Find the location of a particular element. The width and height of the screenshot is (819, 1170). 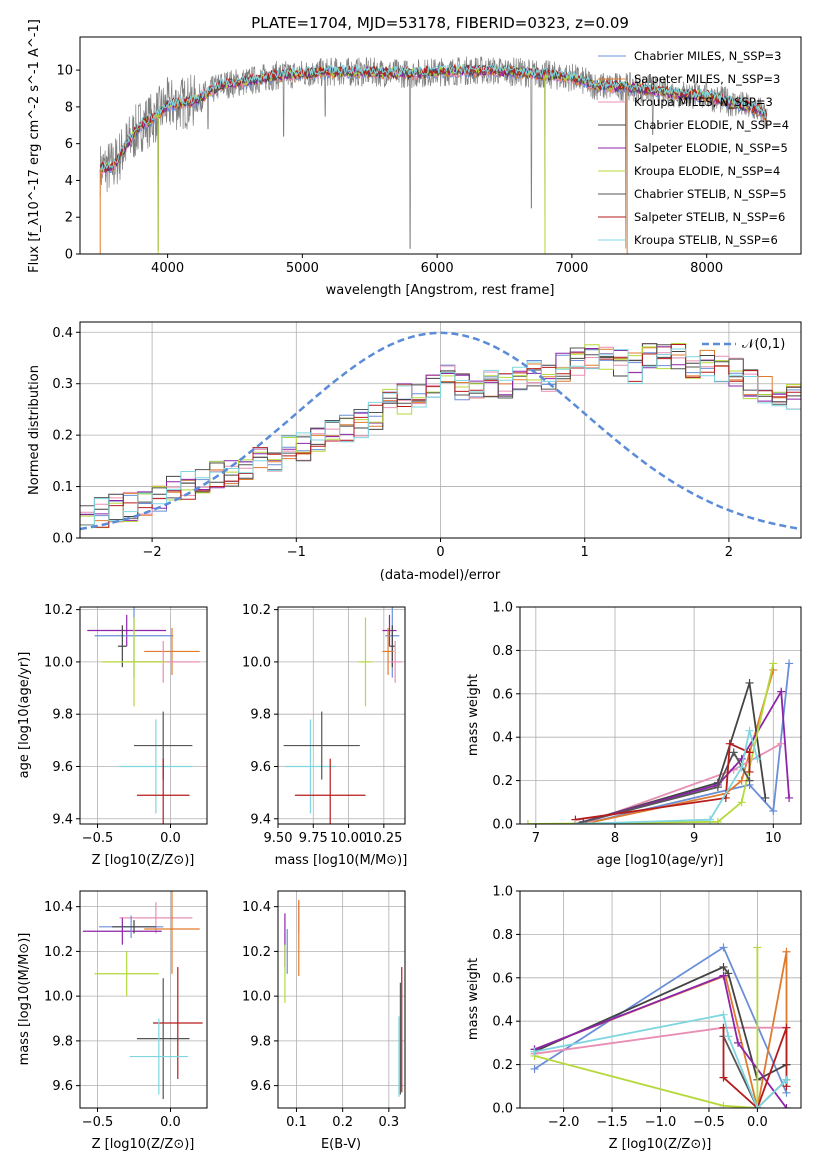

mass_vs_ebv-ytick-label: 10.2 is located at coordinates (256, 952).